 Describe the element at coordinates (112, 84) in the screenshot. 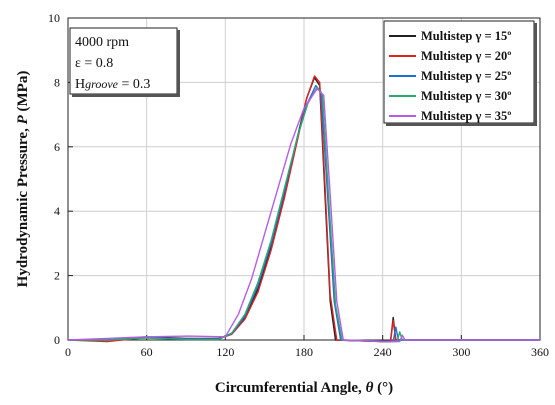

I see `condition-groove: Hgroove = 0.3` at that location.